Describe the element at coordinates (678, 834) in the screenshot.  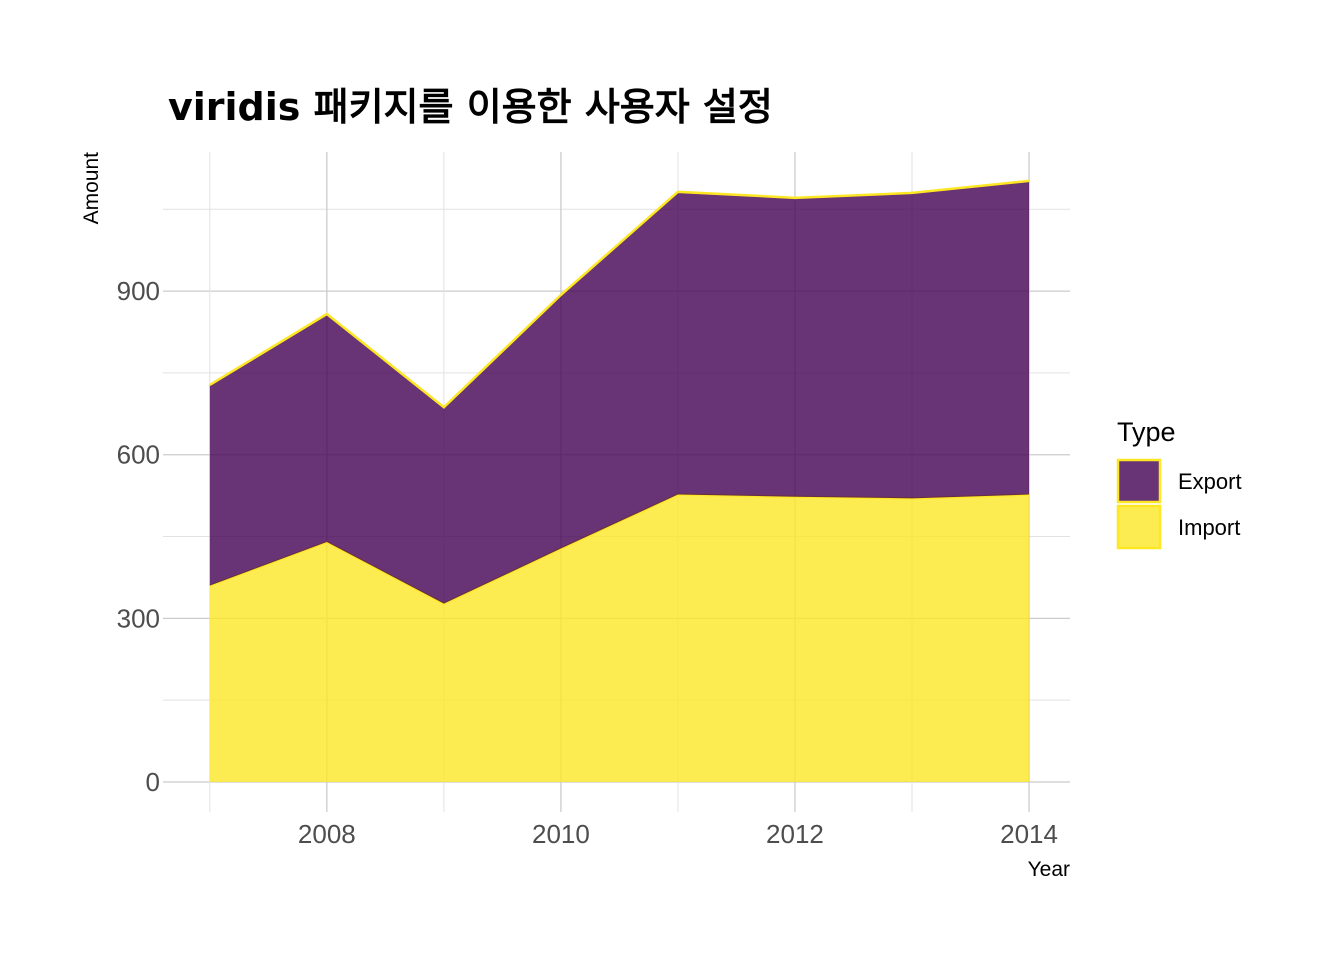
I see `x-tick-labels: 2008 2010 2012 2014` at that location.